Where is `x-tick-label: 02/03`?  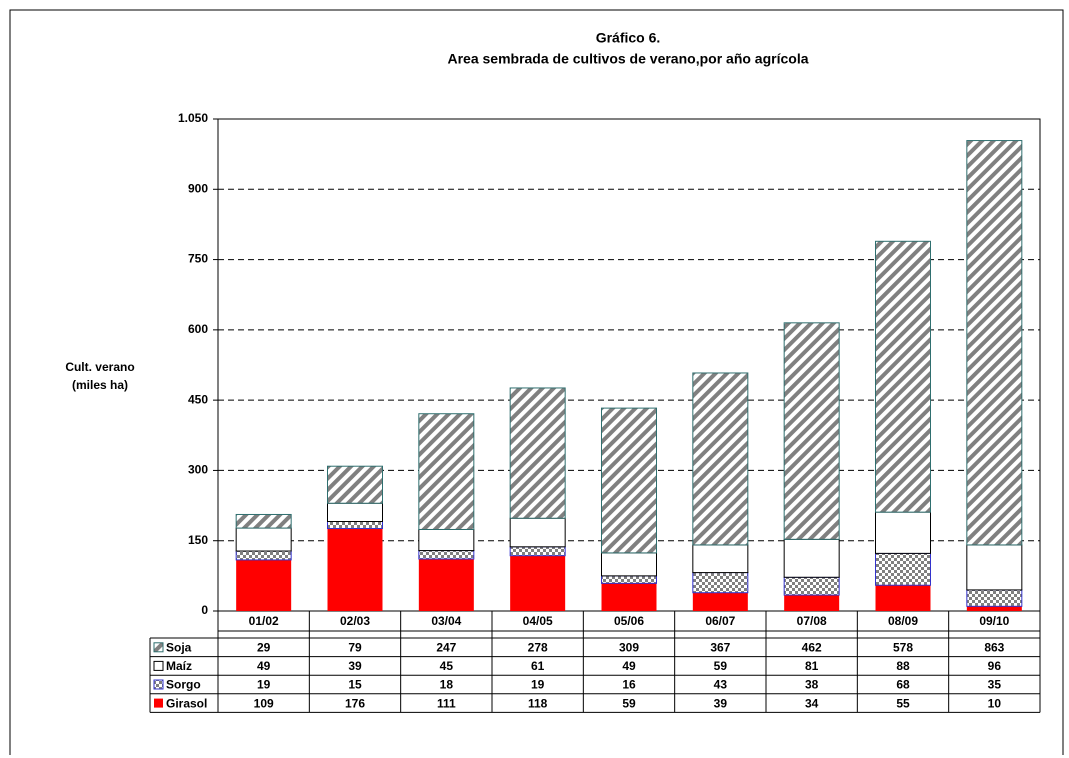 x-tick-label: 02/03 is located at coordinates (355, 621).